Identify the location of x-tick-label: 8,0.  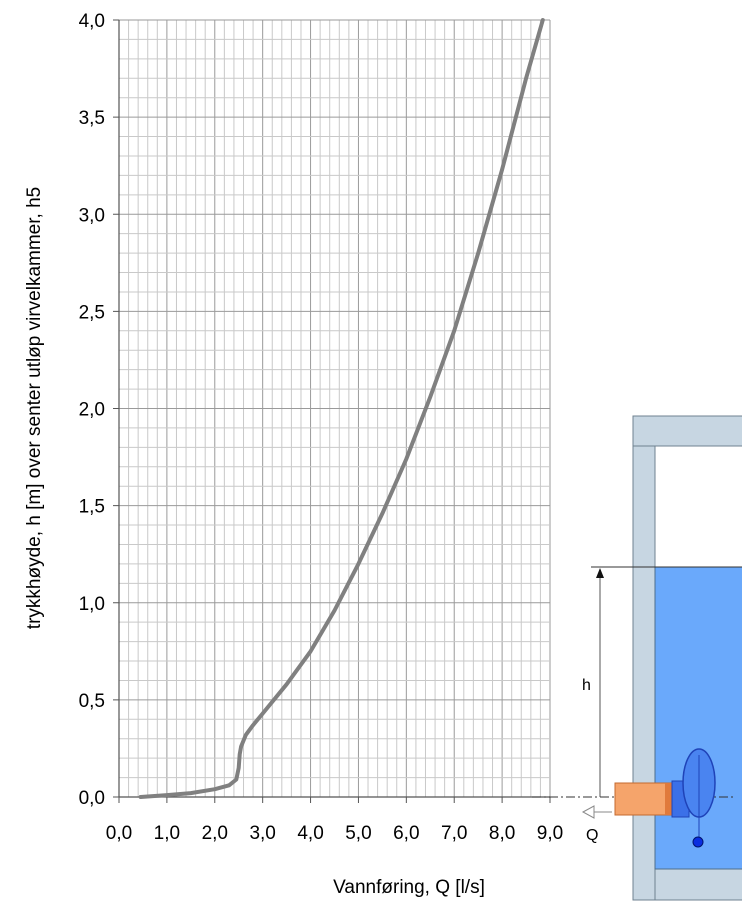
(502, 833).